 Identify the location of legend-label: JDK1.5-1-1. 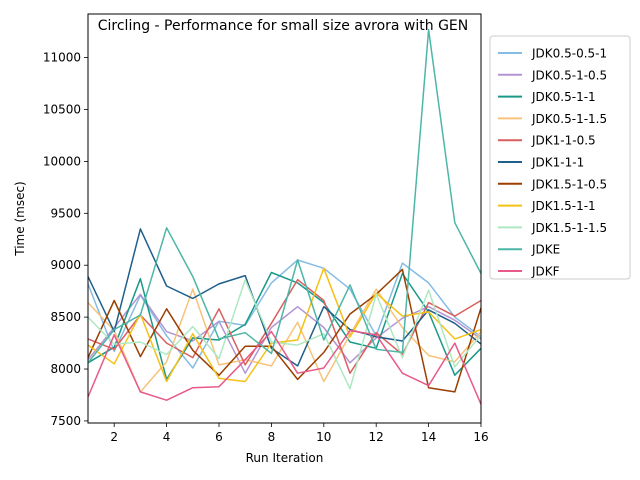
(563, 206).